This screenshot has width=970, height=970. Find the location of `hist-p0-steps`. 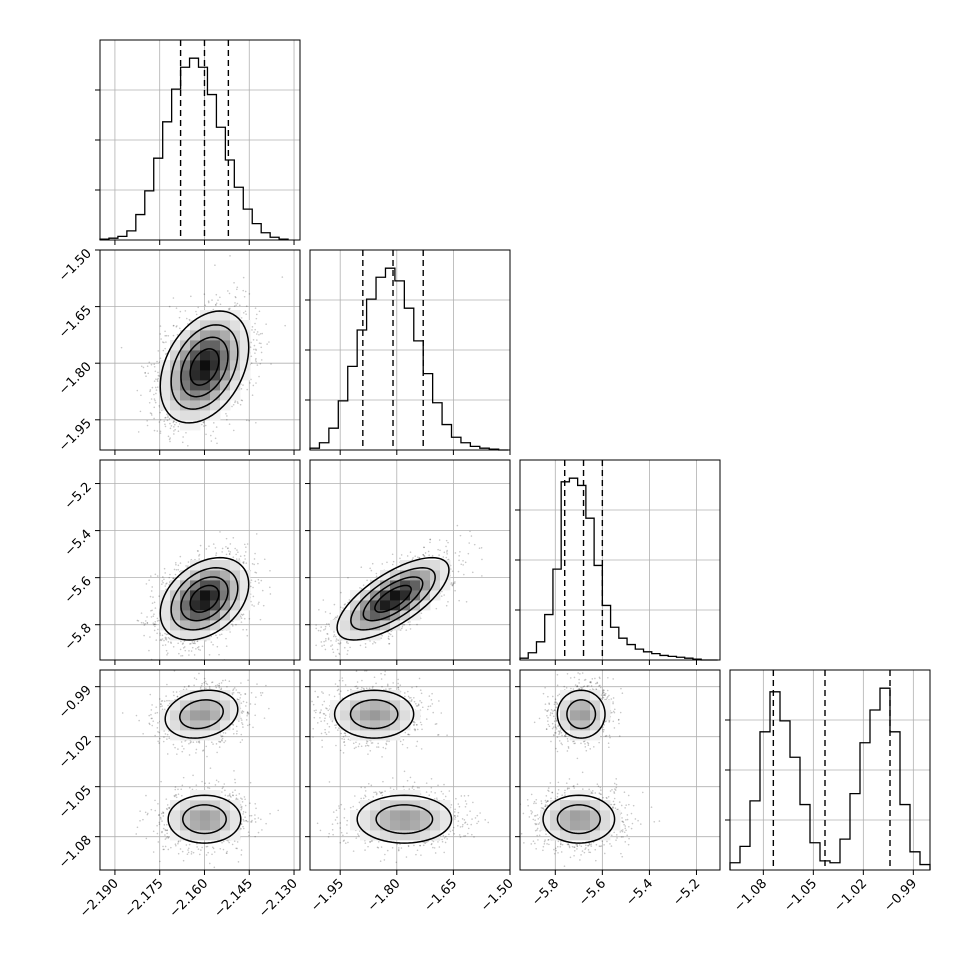

hist-p0-steps is located at coordinates (194, 148).